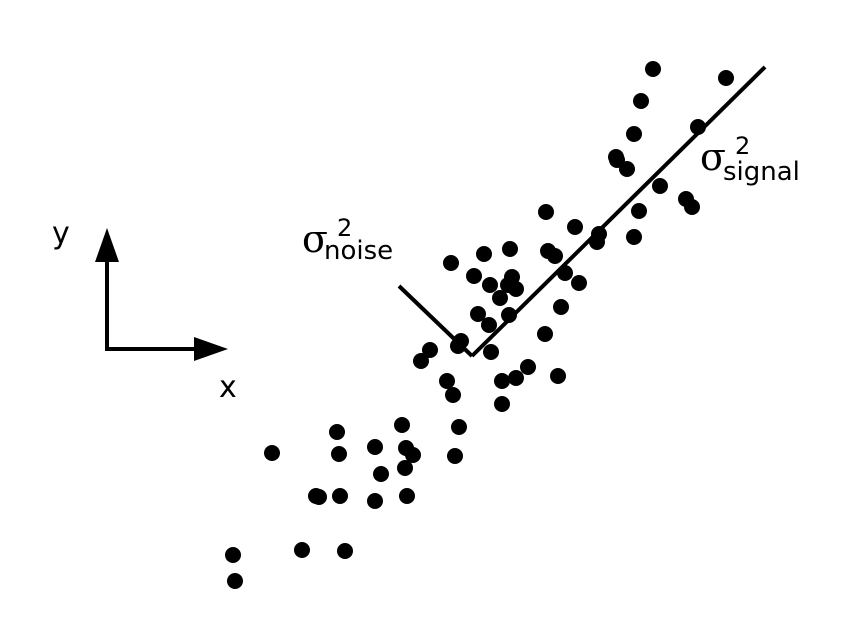 Image resolution: width=858 pixels, height=623 pixels. I want to click on noise-variance-label: σ 2 noise, so click(347, 240).